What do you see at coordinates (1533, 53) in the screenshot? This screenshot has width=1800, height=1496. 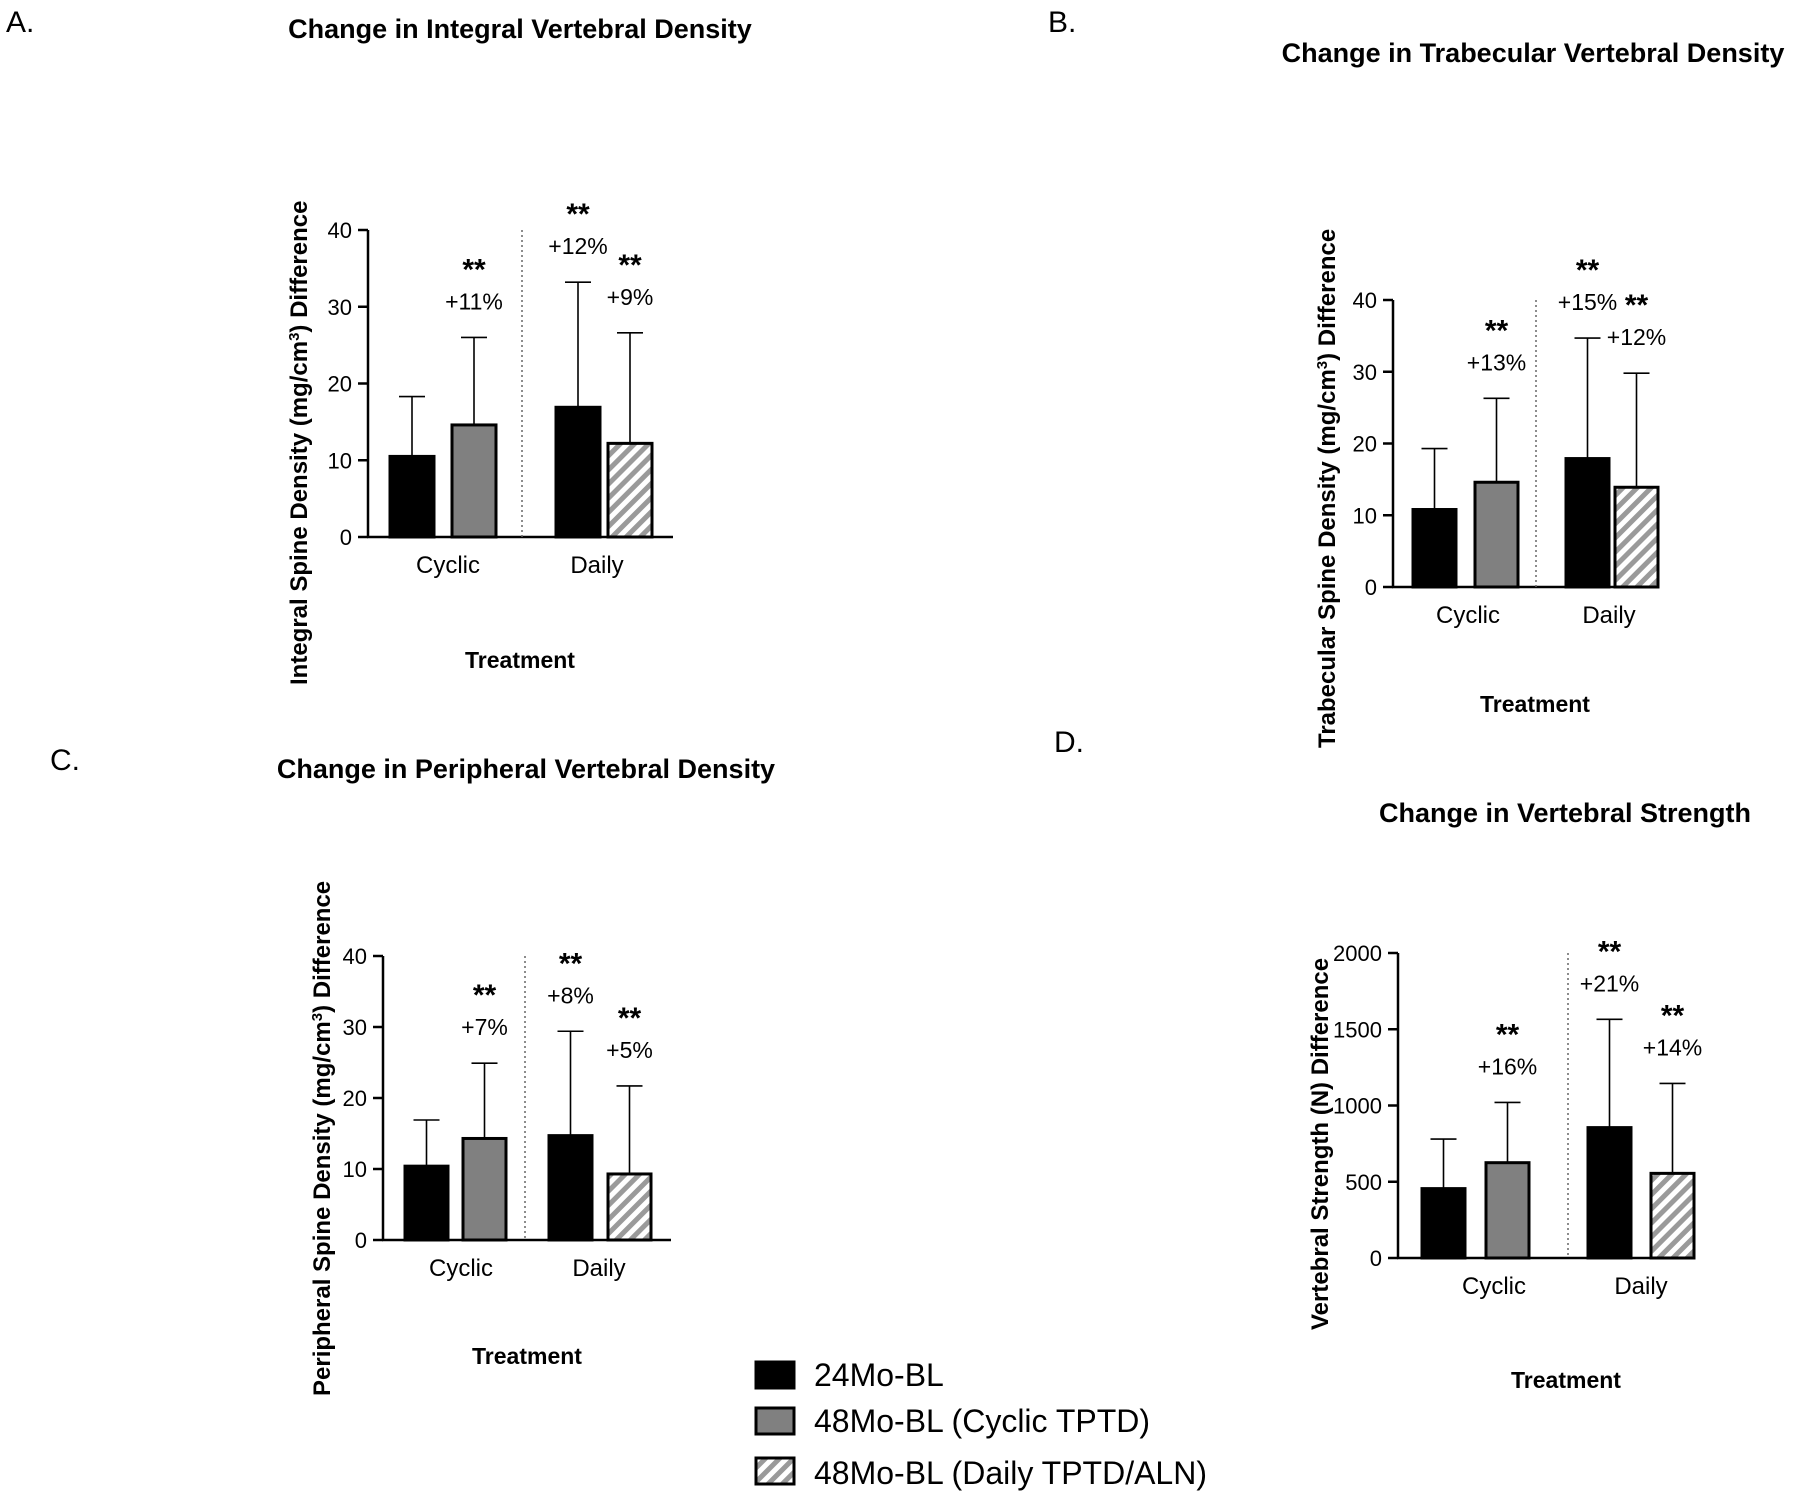 I see `chart-title: Change in Trabecular Vertebral Density` at bounding box center [1533, 53].